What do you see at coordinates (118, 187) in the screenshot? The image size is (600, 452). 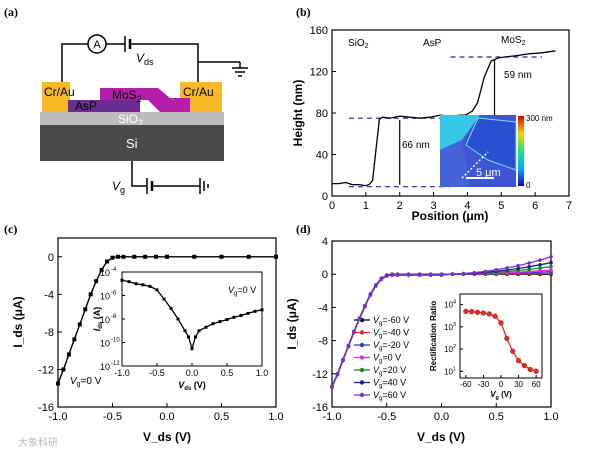 I see `vg-label: Vg` at bounding box center [118, 187].